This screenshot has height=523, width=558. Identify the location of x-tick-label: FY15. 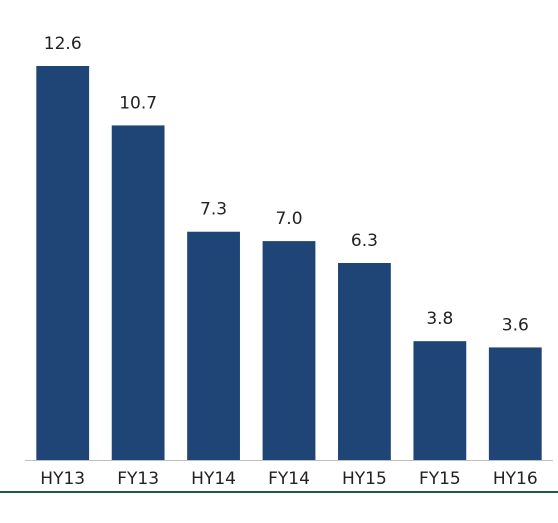
(440, 479).